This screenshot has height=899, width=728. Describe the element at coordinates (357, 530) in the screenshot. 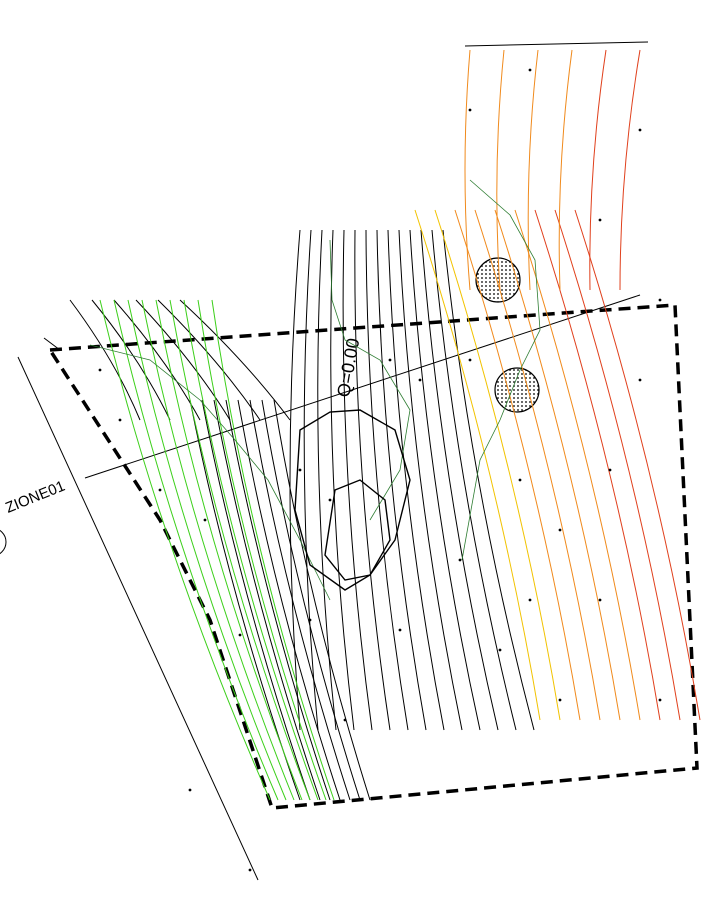

I see `plateau-inner` at that location.